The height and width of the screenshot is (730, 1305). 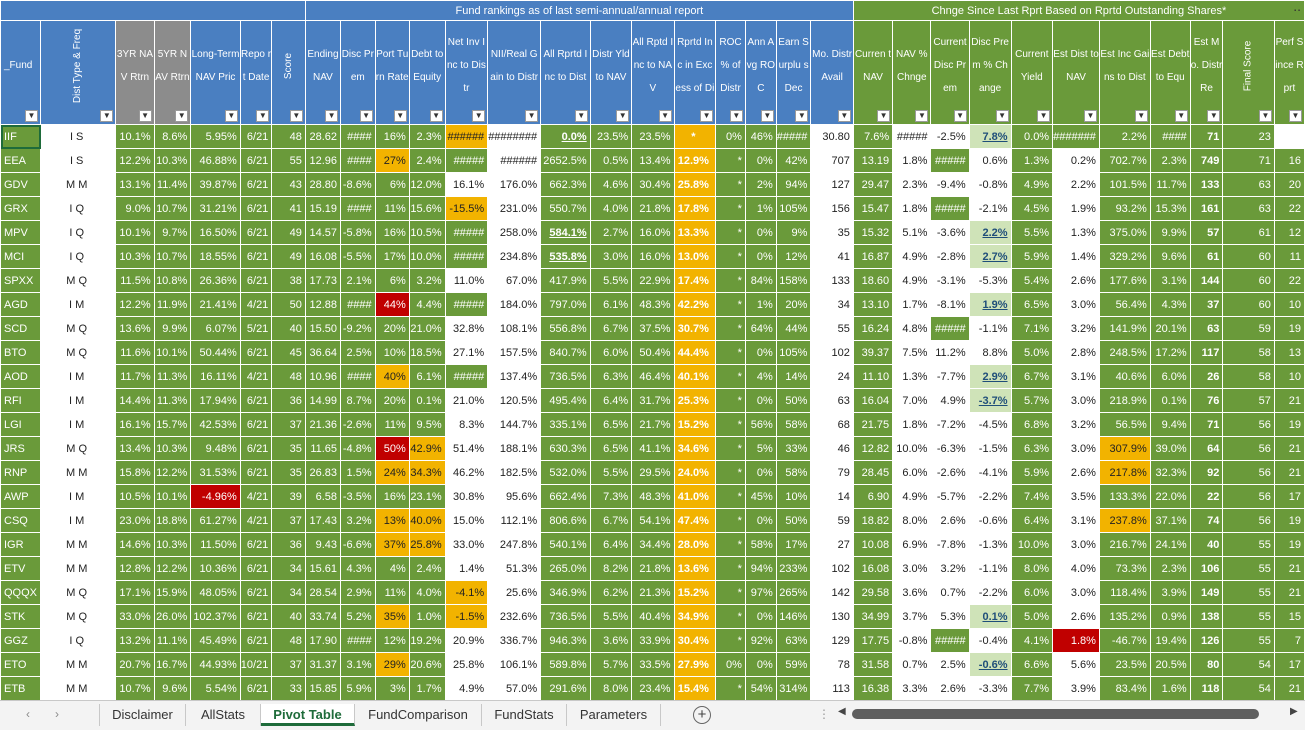 What do you see at coordinates (21, 304) in the screenshot?
I see `table-cell: AGD` at bounding box center [21, 304].